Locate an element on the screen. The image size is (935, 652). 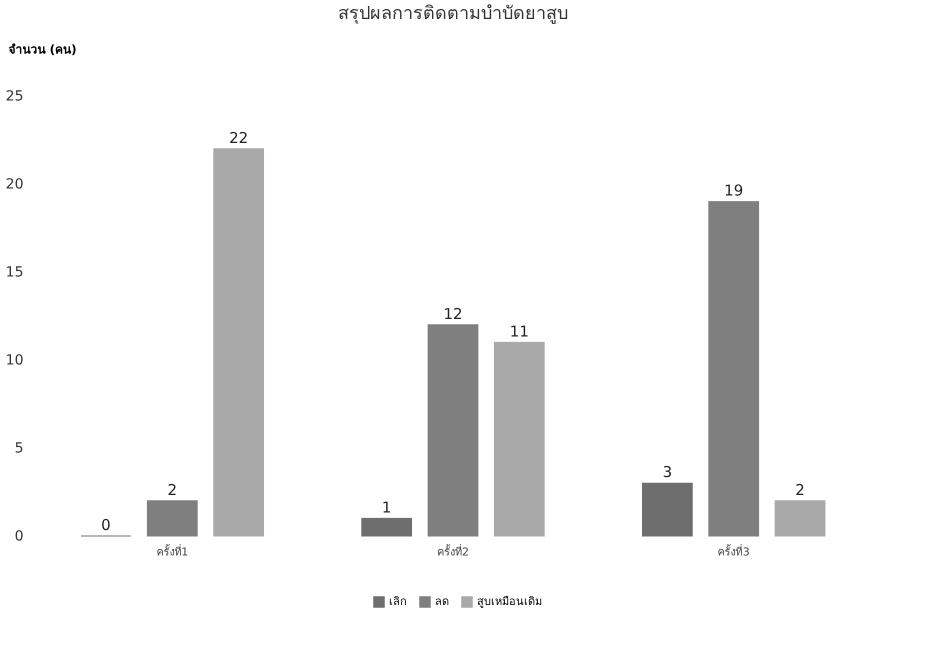
y-axis-title: จำนวน (คน) is located at coordinates (42, 49).